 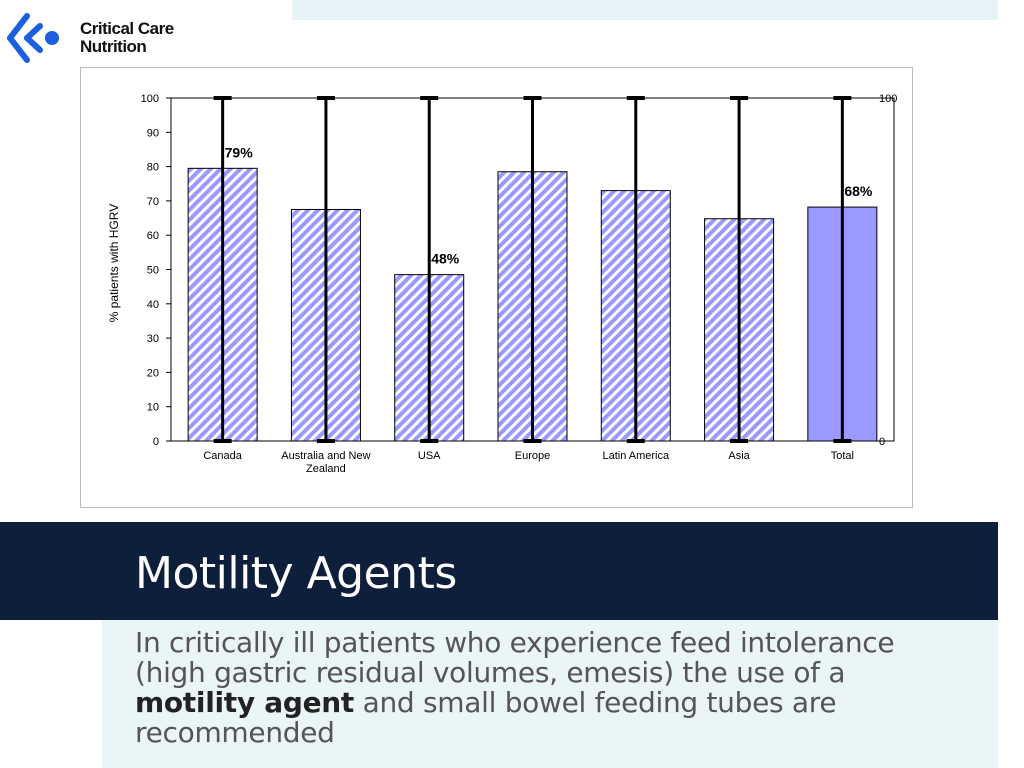 What do you see at coordinates (499, 571) in the screenshot?
I see `title-band` at bounding box center [499, 571].